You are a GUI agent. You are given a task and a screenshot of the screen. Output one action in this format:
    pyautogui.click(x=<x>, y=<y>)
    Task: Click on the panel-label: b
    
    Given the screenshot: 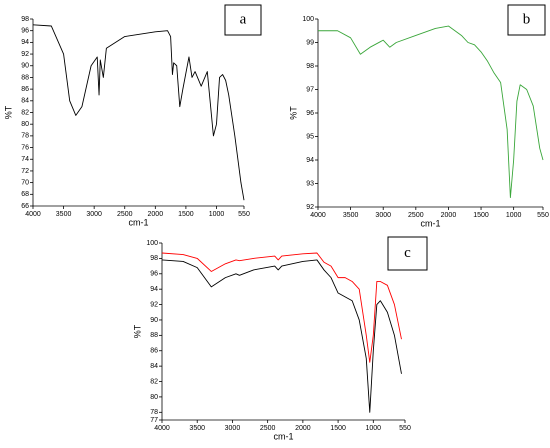 What is the action you would take?
    pyautogui.click(x=527, y=19)
    